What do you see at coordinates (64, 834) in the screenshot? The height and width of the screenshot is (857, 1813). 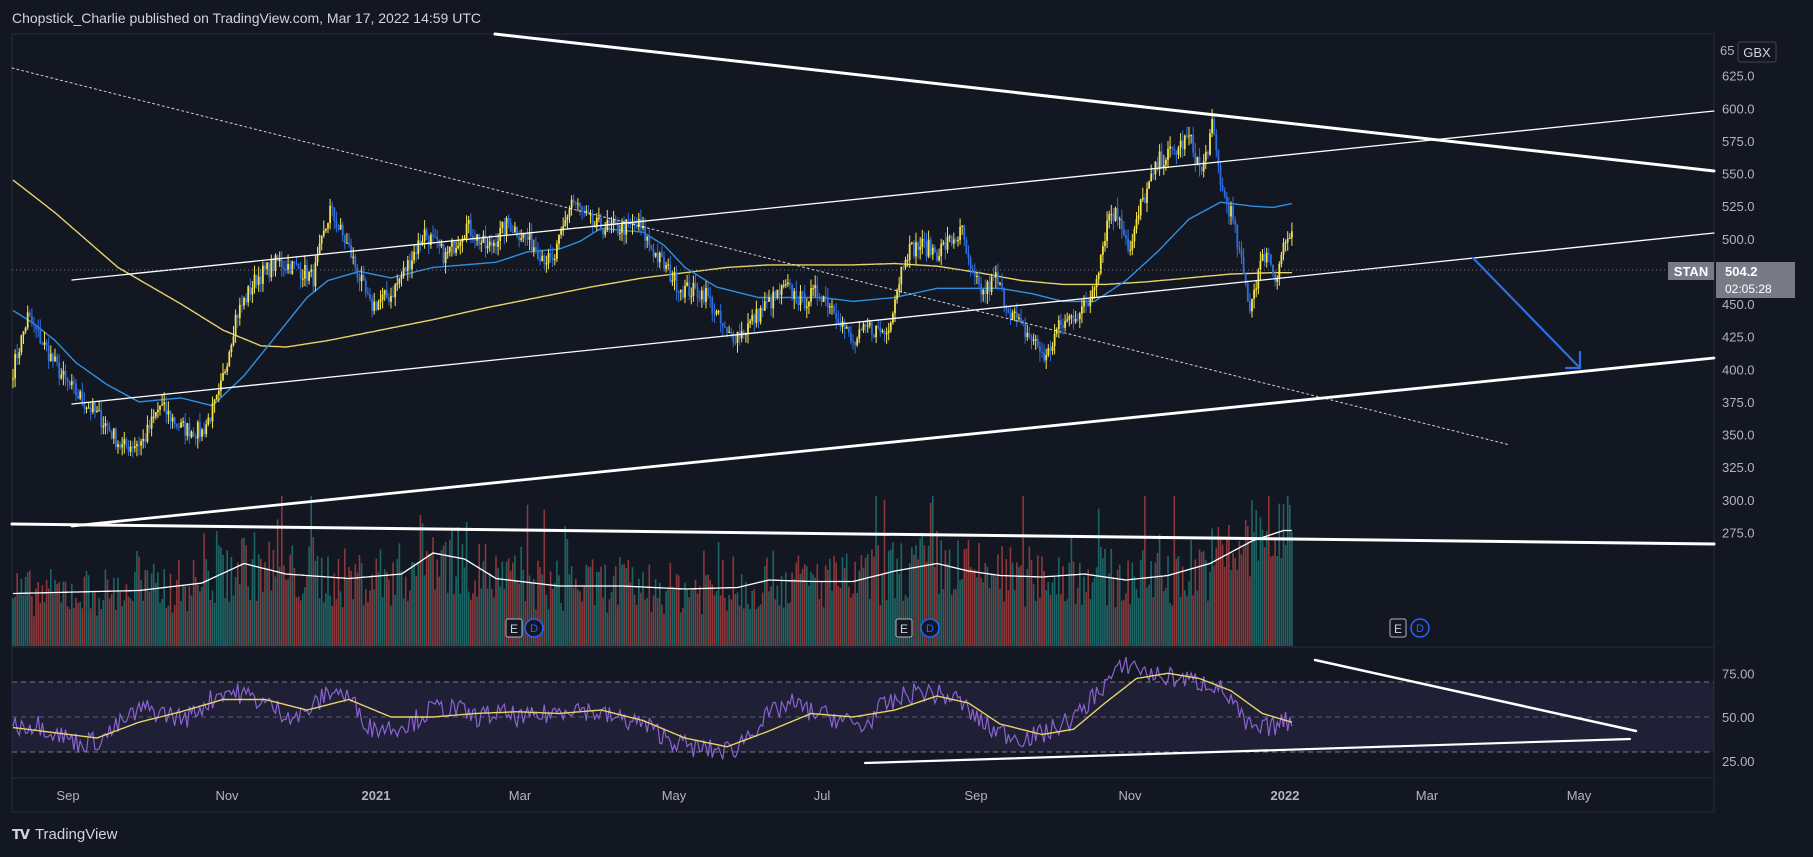 I see `footer-brand: 𝗧𝗩 TradingView` at bounding box center [64, 834].